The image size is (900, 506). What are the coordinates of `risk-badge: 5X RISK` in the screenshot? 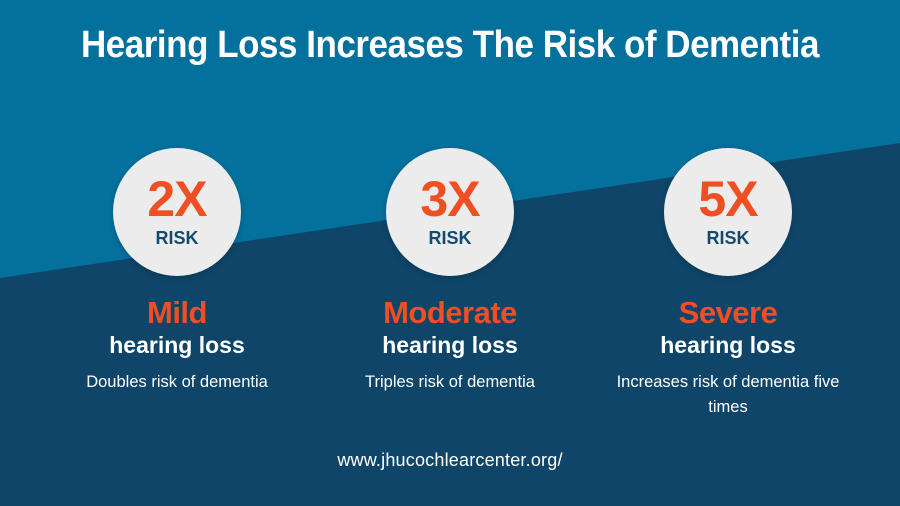 It's located at (728, 212).